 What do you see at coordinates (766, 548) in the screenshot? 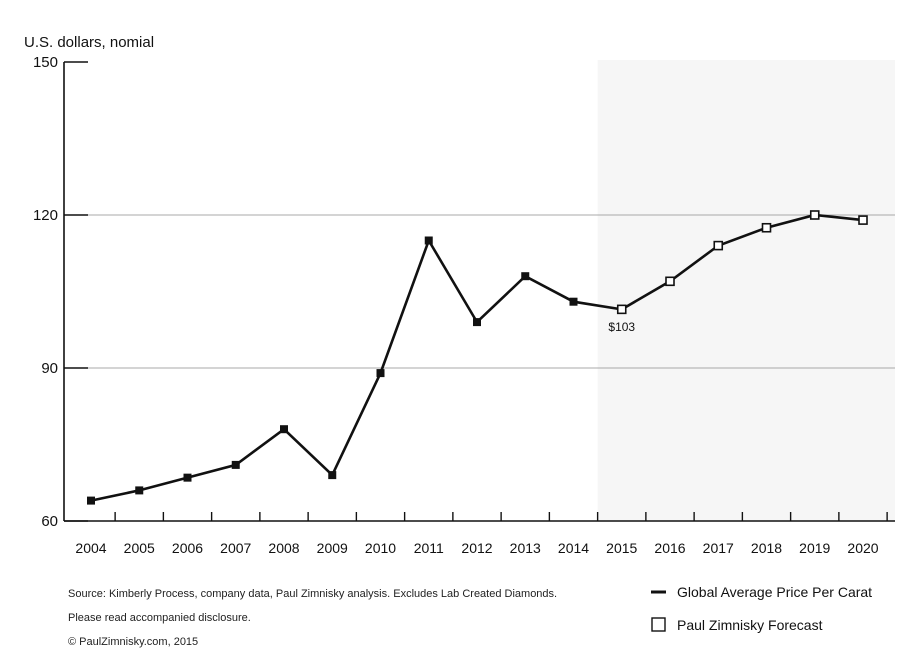
I see `x-tick-label-2018: 2018` at bounding box center [766, 548].